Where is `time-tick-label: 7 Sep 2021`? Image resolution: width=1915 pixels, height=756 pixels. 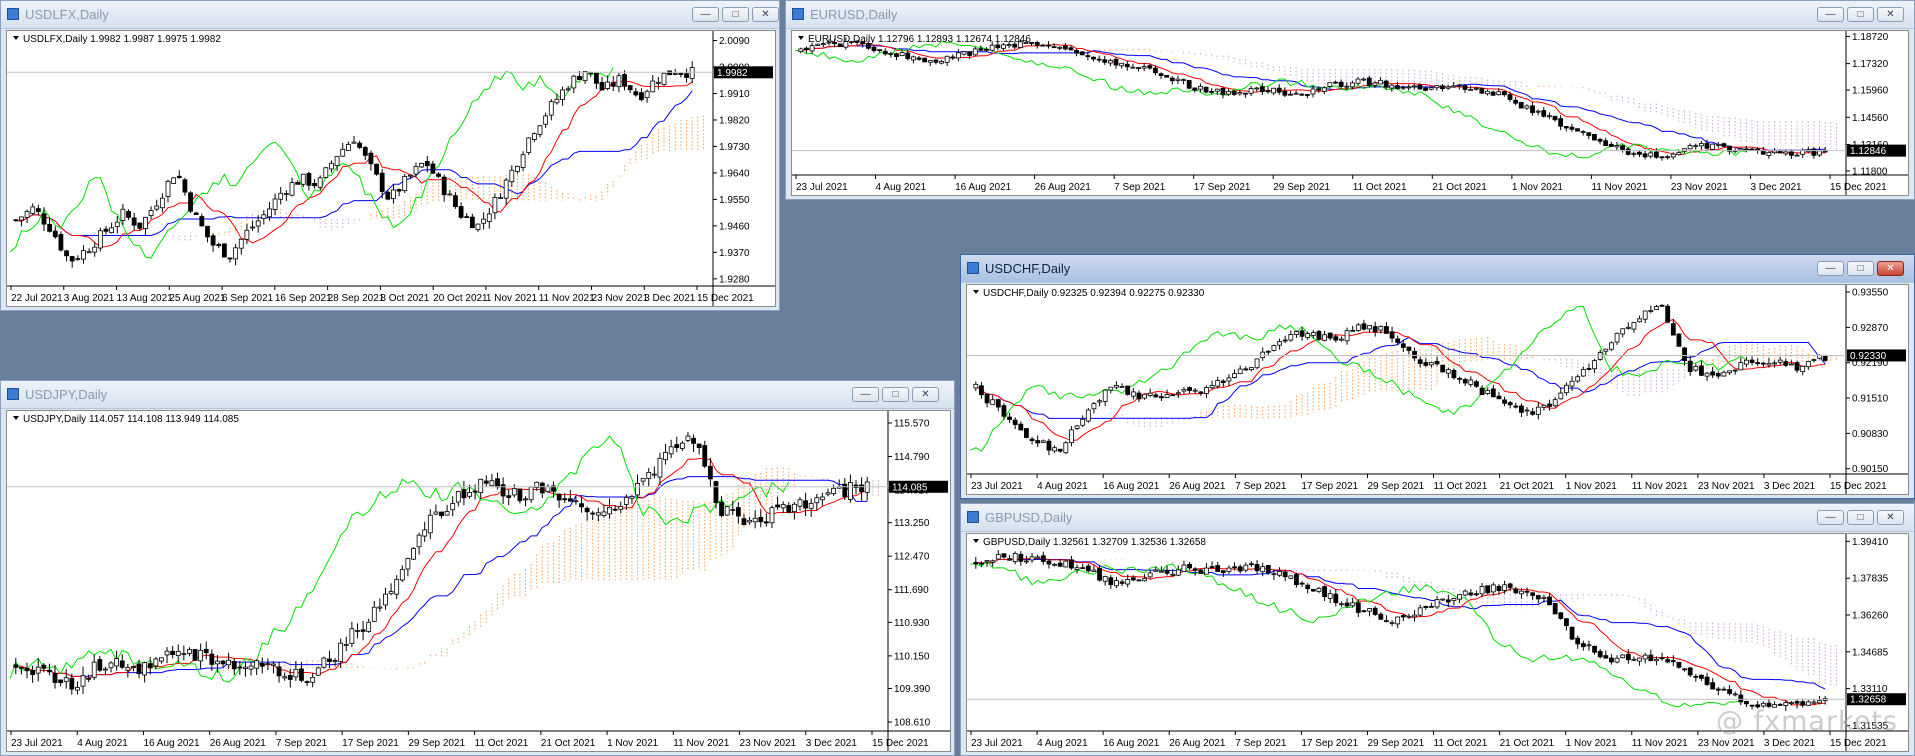
time-tick-label: 7 Sep 2021 is located at coordinates (1261, 743).